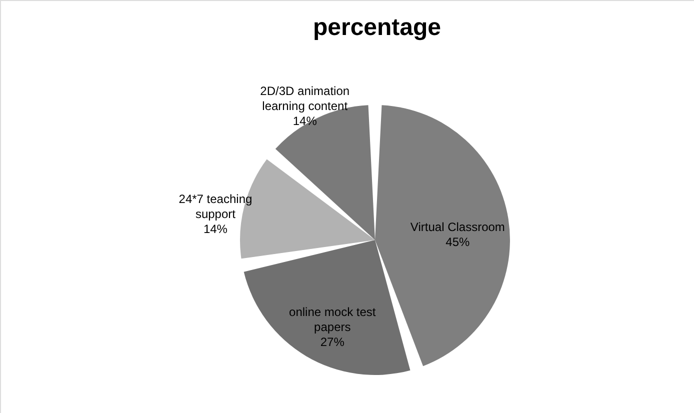  Describe the element at coordinates (305, 98) in the screenshot. I see `slice-label: 2D/3D animation learning content` at that location.